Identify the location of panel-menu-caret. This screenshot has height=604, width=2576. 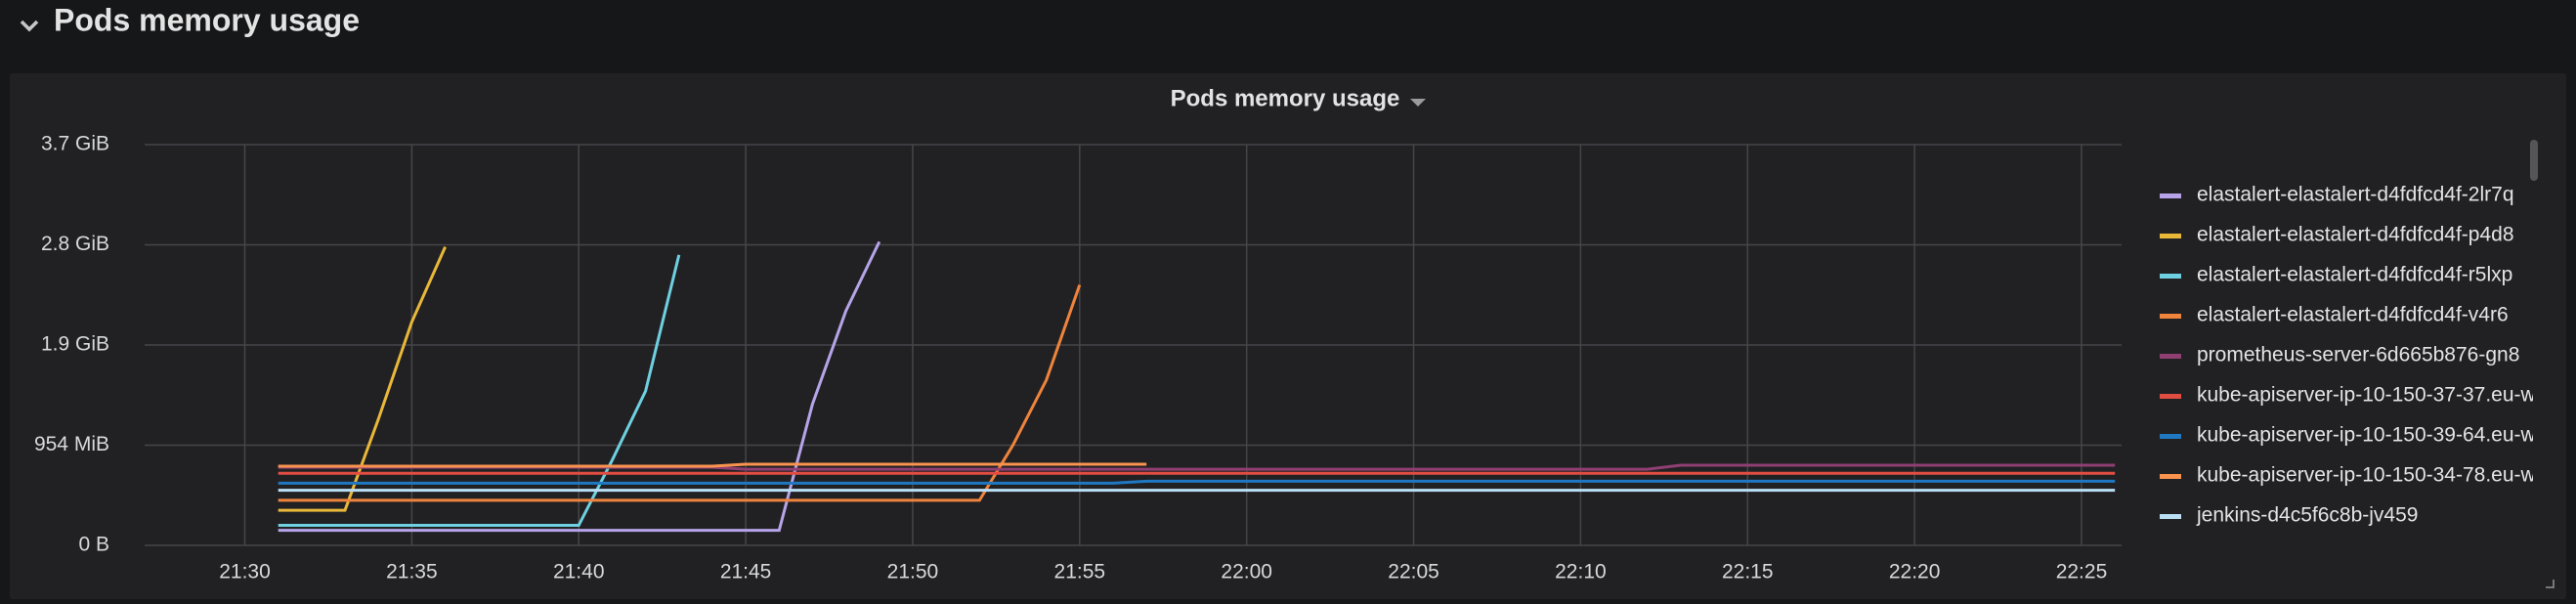
(1418, 103).